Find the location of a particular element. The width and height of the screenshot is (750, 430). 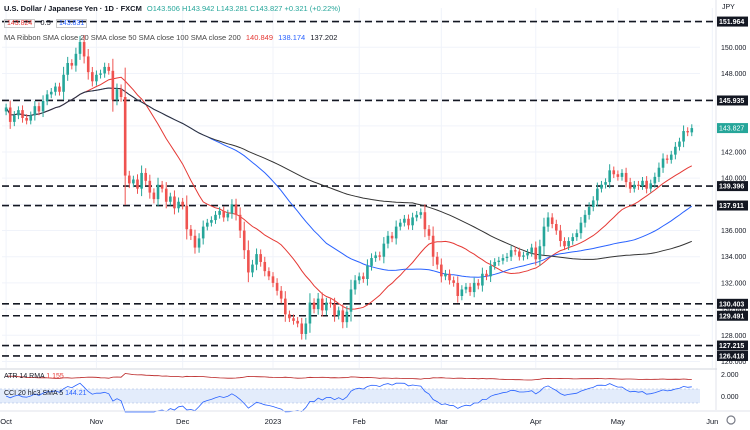

cci-line is located at coordinates (348, 397).